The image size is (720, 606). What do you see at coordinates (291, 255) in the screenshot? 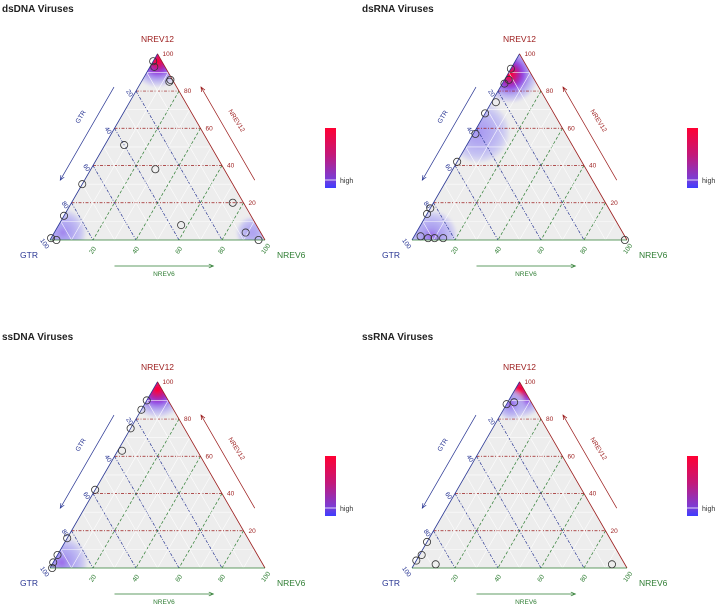
I see `vertex-label-right: NREV6` at bounding box center [291, 255].